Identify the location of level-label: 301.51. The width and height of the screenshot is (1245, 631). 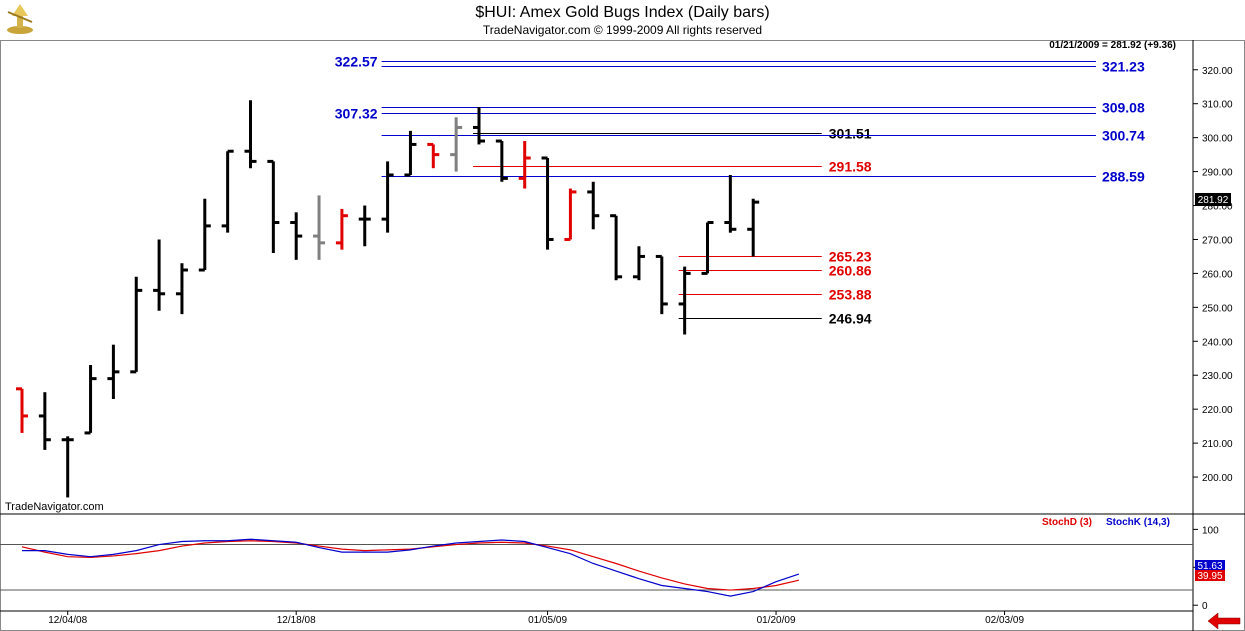
(850, 134).